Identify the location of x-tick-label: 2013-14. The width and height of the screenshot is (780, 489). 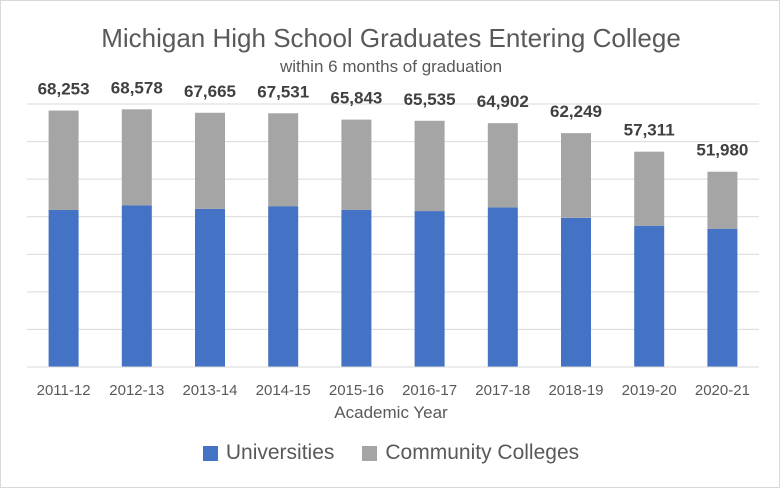
(209, 390).